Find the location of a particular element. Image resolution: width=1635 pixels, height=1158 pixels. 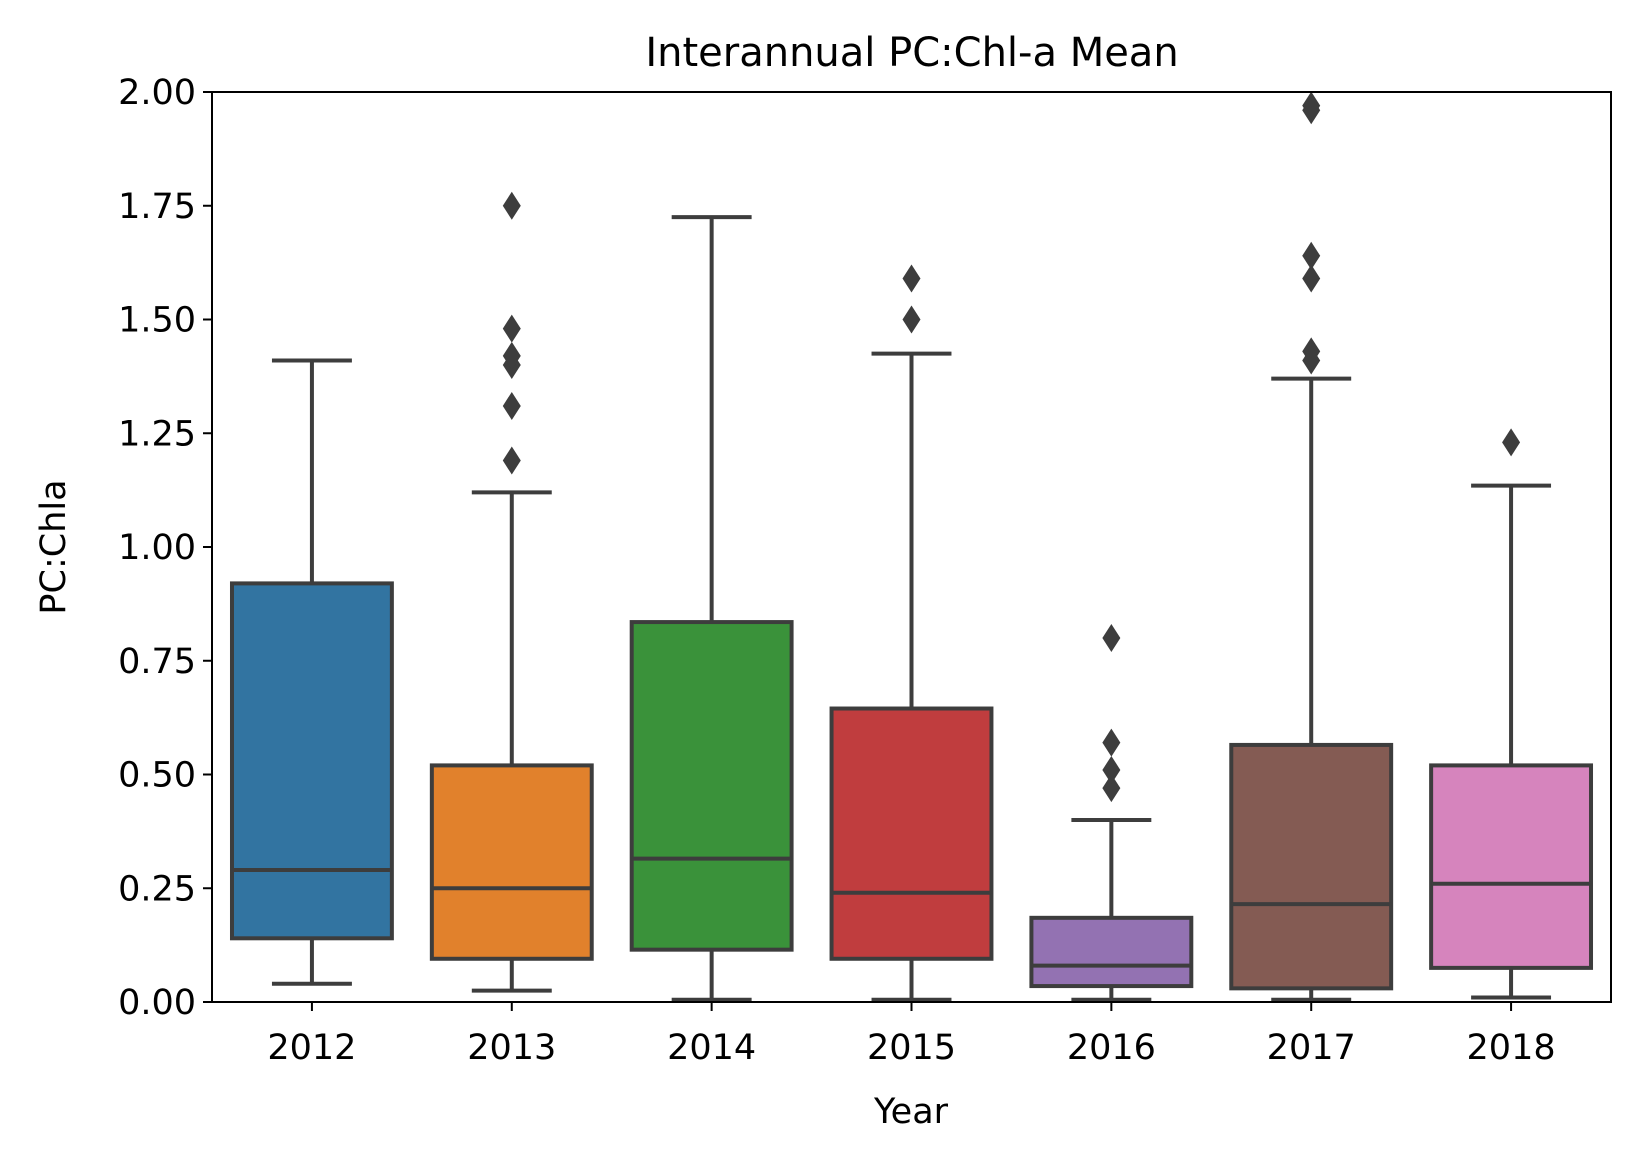

y-tick-label: 2.00 is located at coordinates (157, 93).